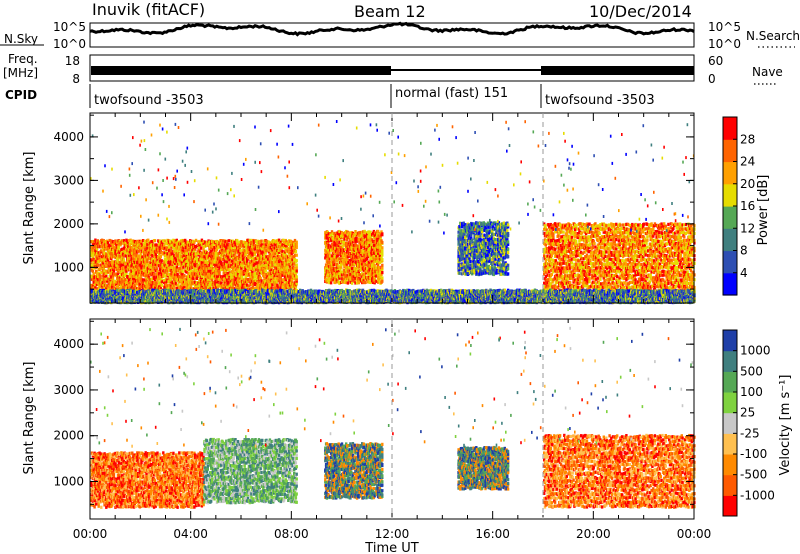 This screenshot has height=554, width=800. What do you see at coordinates (400, 35) in the screenshot?
I see `nsky-strip: N.Sky 10^5 10^0 10^5 10^0 N.Search` at bounding box center [400, 35].